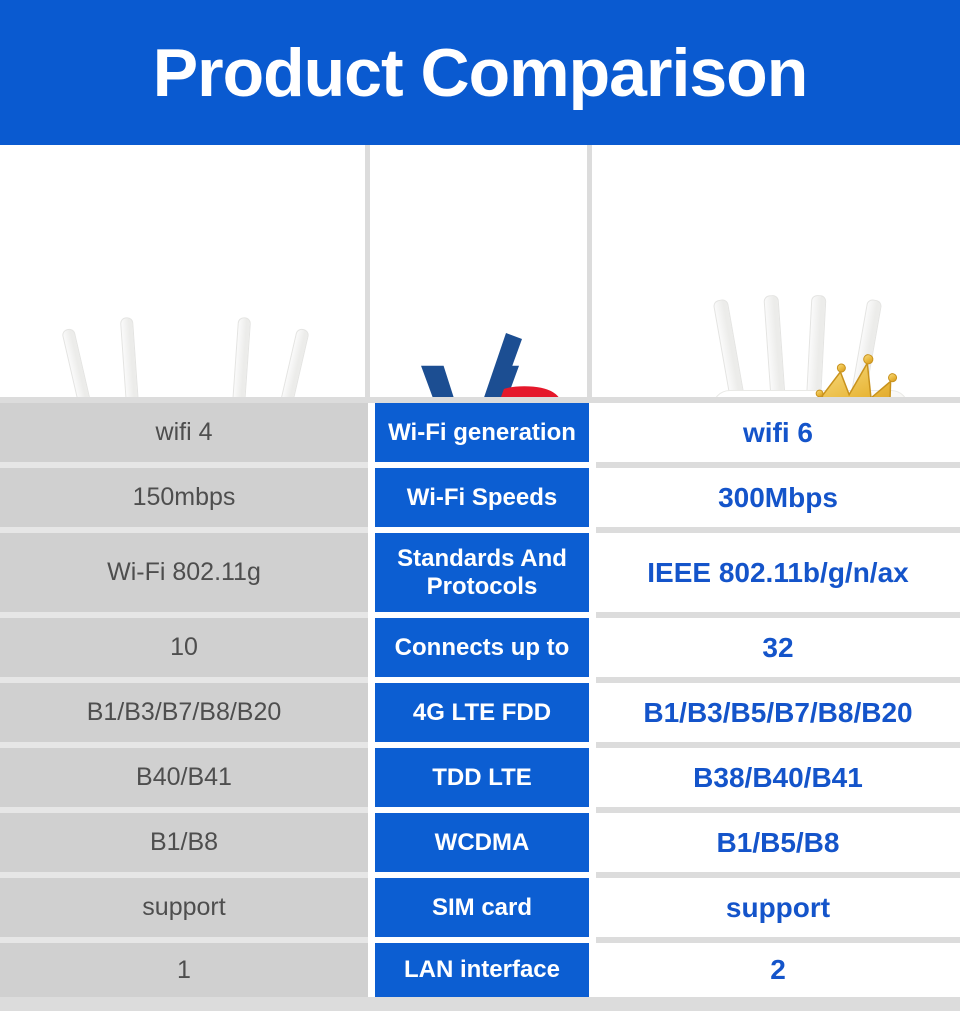  Describe the element at coordinates (482, 647) in the screenshot. I see `spec-name: Connects up to` at that location.